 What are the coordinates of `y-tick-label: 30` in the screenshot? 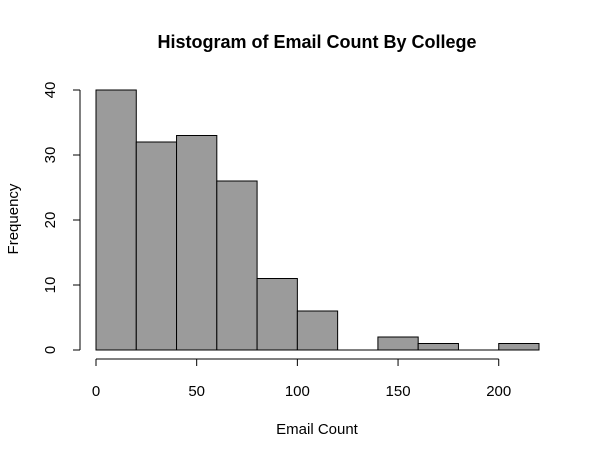 It's located at (50, 155).